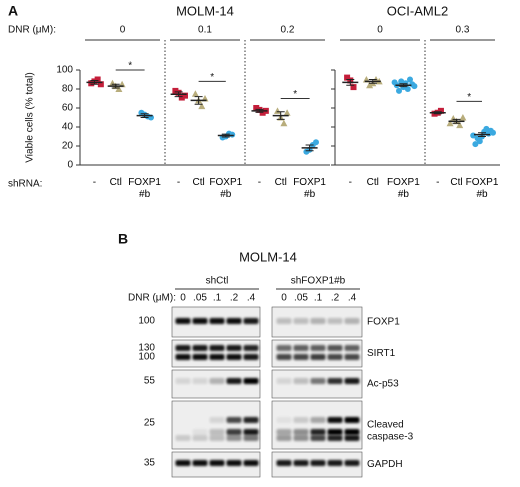 The height and width of the screenshot is (487, 520). I want to click on dose-value: .1, so click(217, 298).